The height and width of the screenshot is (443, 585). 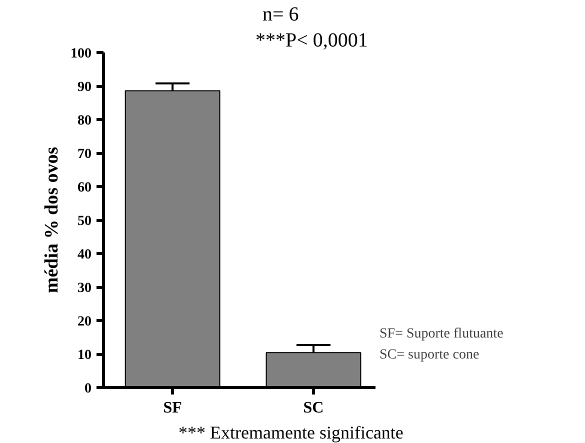 What do you see at coordinates (85, 221) in the screenshot?
I see `y-tick-label: 50` at bounding box center [85, 221].